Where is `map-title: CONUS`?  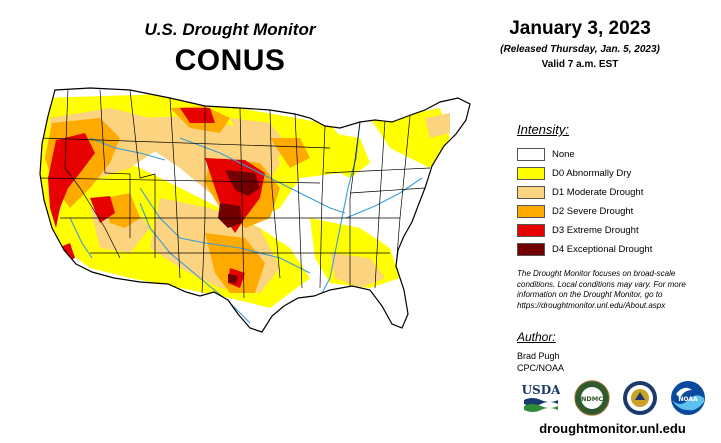
map-title: CONUS is located at coordinates (230, 60).